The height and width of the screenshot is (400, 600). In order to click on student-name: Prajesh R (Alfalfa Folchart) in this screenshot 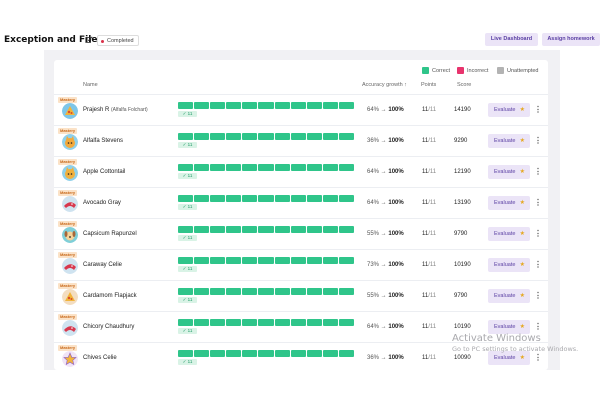, I will do `click(115, 110)`.